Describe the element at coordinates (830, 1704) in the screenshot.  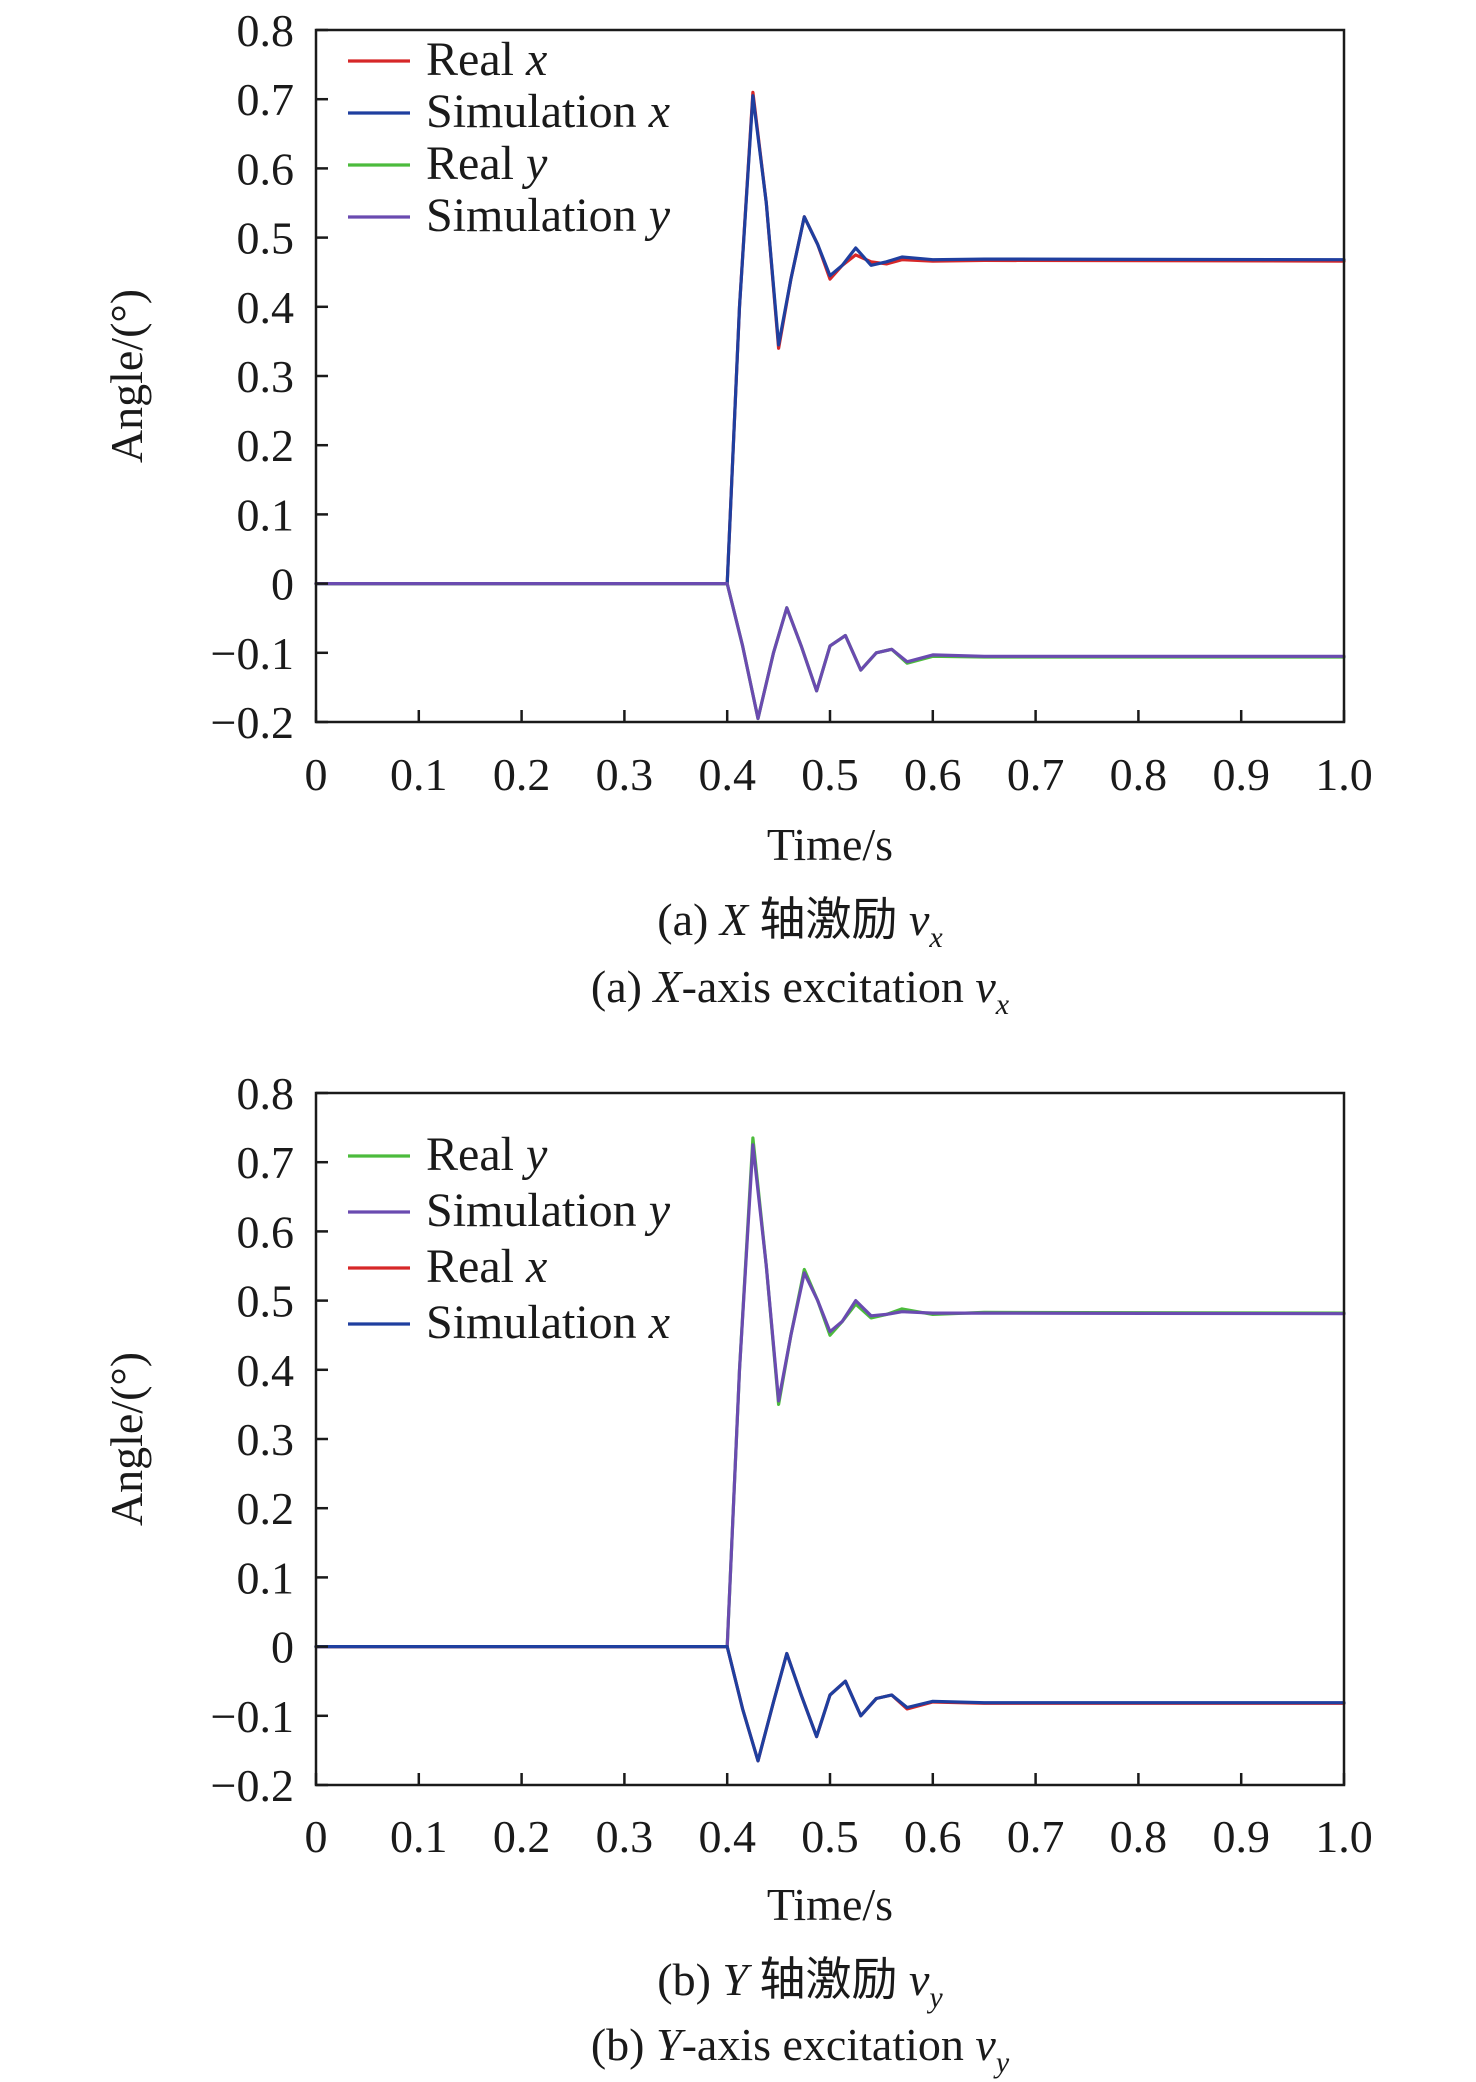
I see `series-line-simulation-x` at that location.